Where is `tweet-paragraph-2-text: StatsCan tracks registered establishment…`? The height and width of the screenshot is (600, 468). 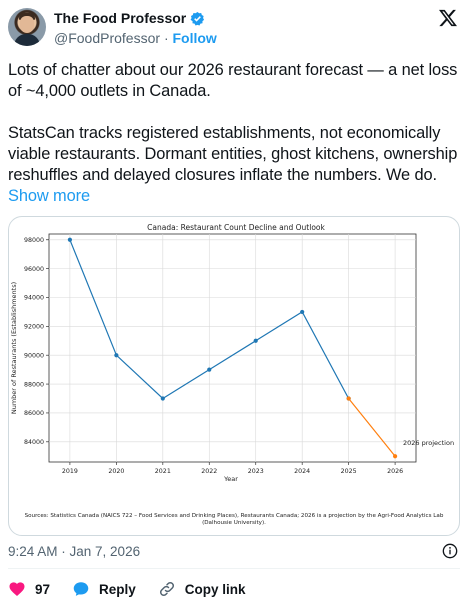
tweet-paragraph-2-text: StatsCan tracks registered establishment… is located at coordinates (233, 154).